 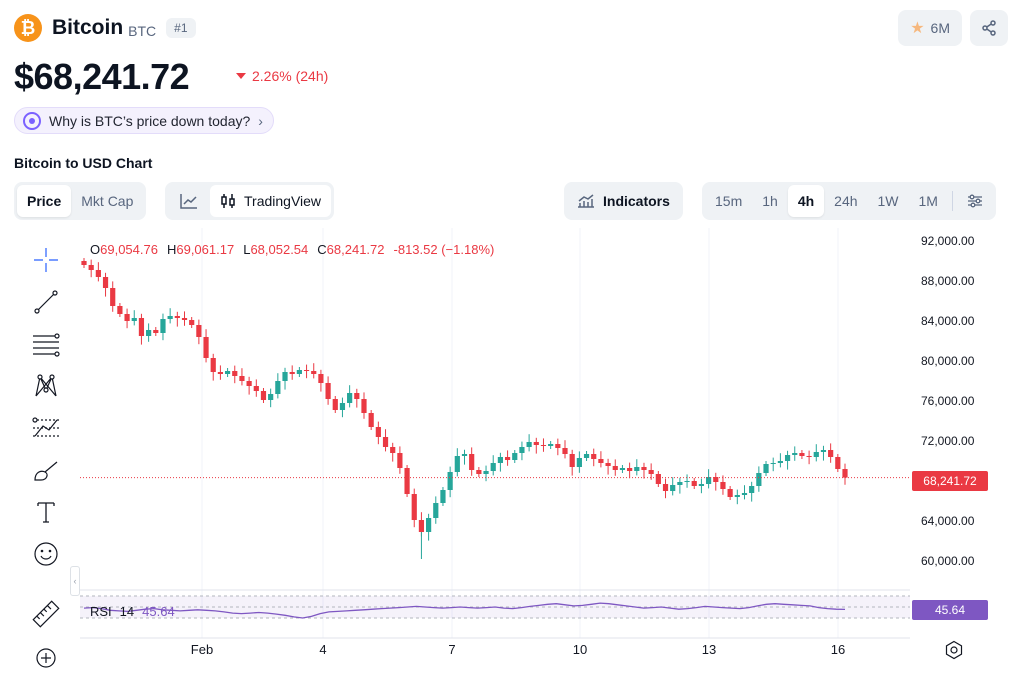 What do you see at coordinates (46, 428) in the screenshot?
I see `prediction-tool` at bounding box center [46, 428].